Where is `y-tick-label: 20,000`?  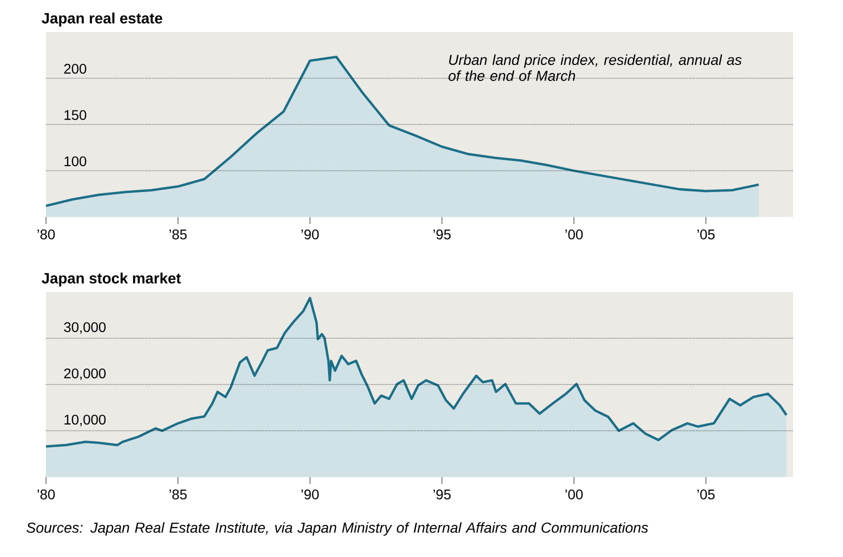
y-tick-label: 20,000 is located at coordinates (85, 374).